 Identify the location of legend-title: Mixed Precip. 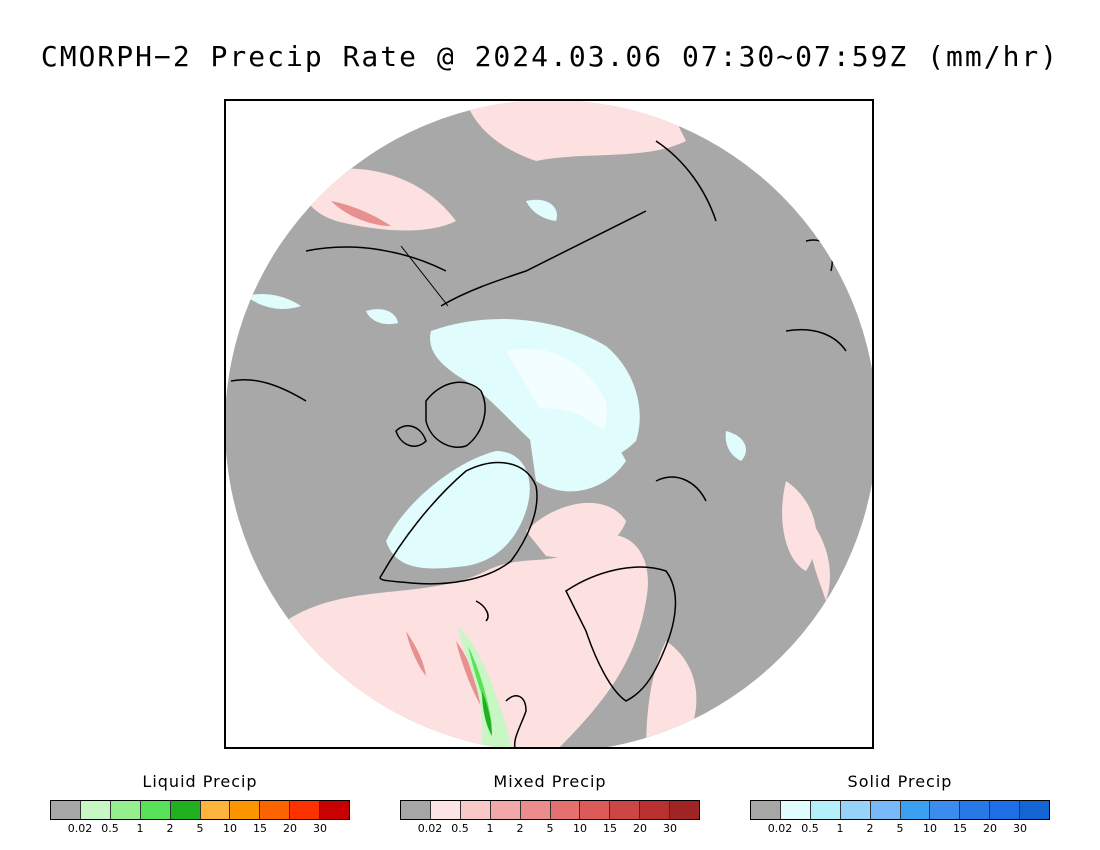
(550, 781).